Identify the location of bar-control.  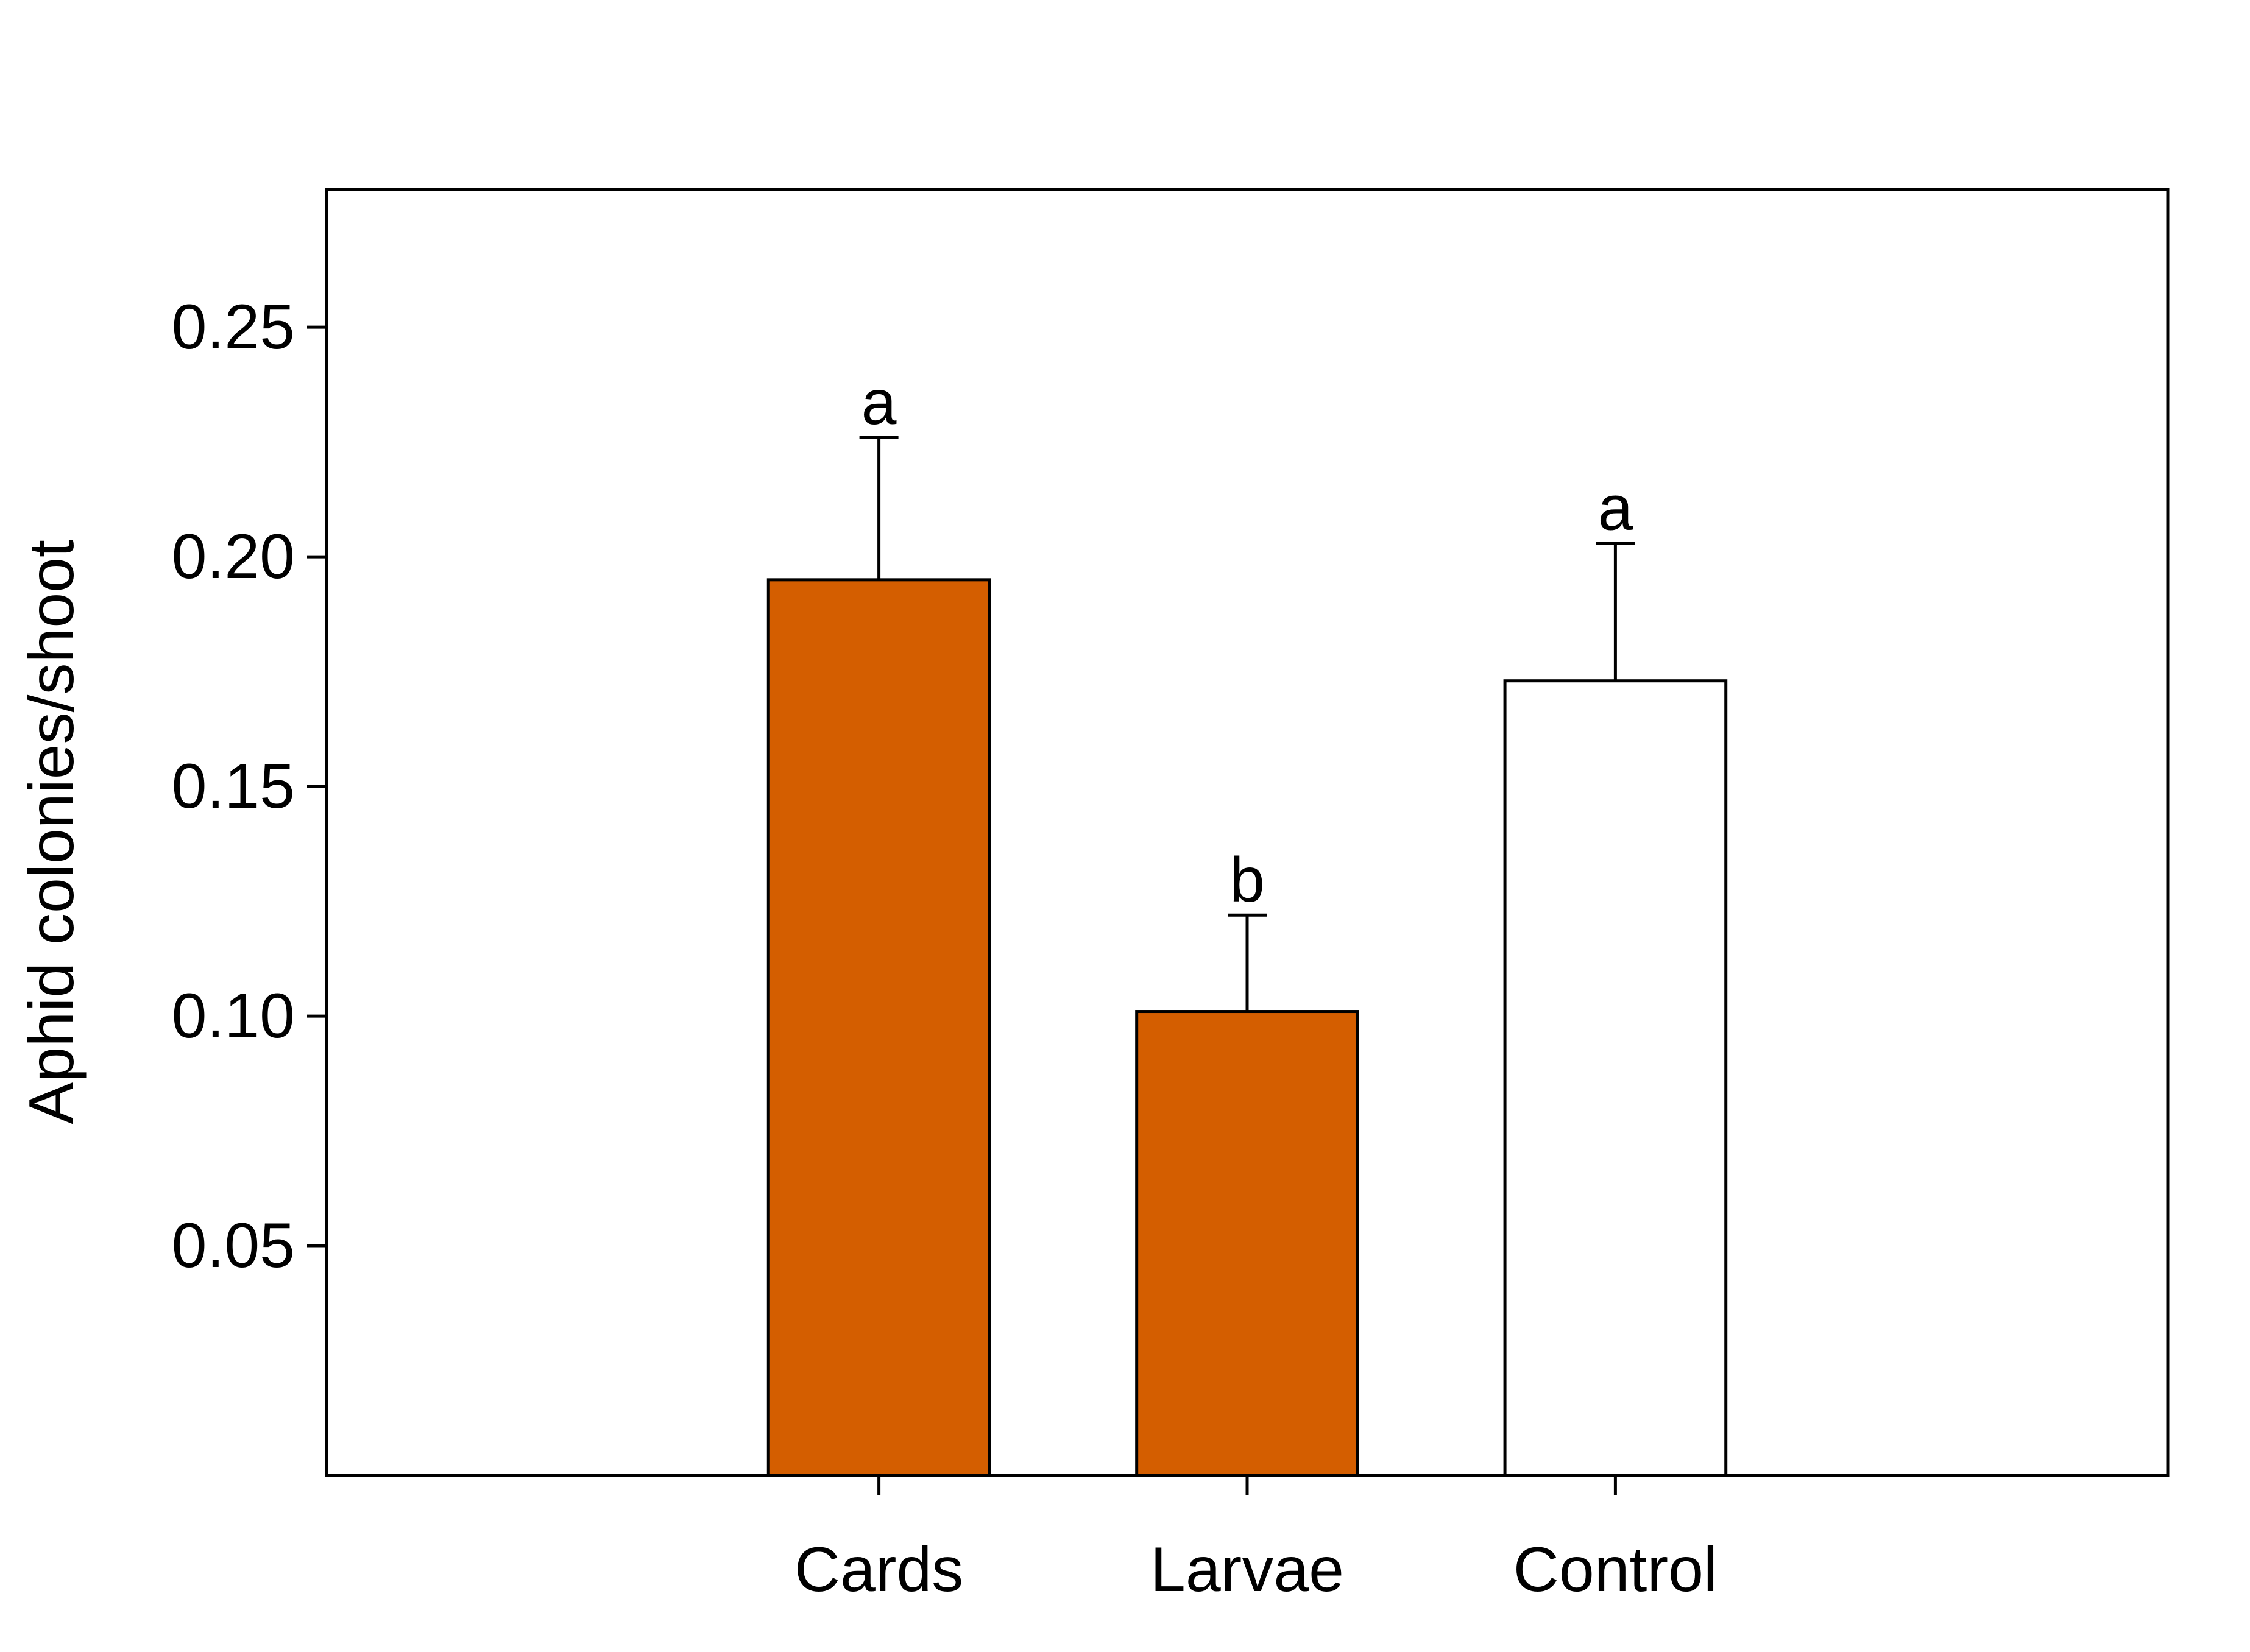
(1615, 1078).